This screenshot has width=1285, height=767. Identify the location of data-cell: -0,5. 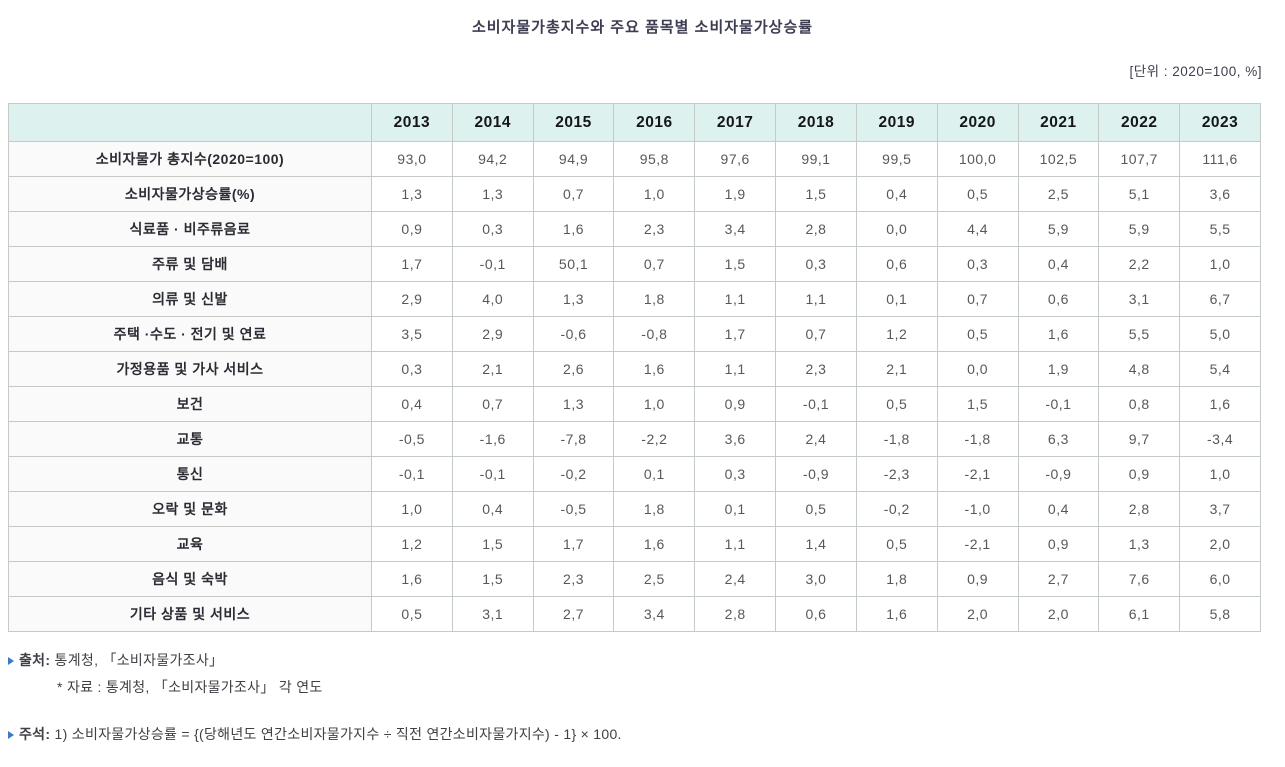
(573, 509).